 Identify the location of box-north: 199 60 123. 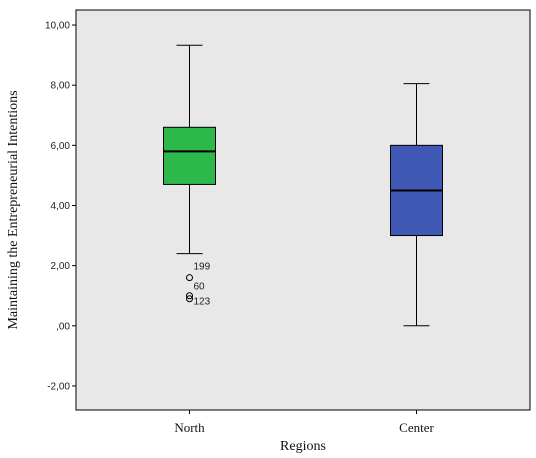
(189, 176).